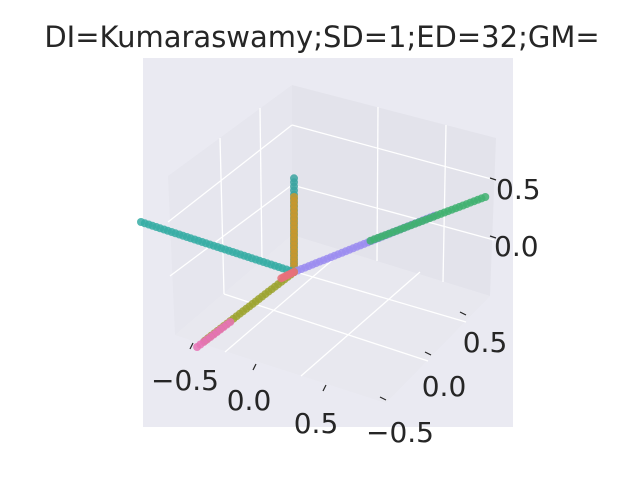 The width and height of the screenshot is (640, 480). What do you see at coordinates (516, 246) in the screenshot?
I see `z-tick-label-1: 0.0` at bounding box center [516, 246].